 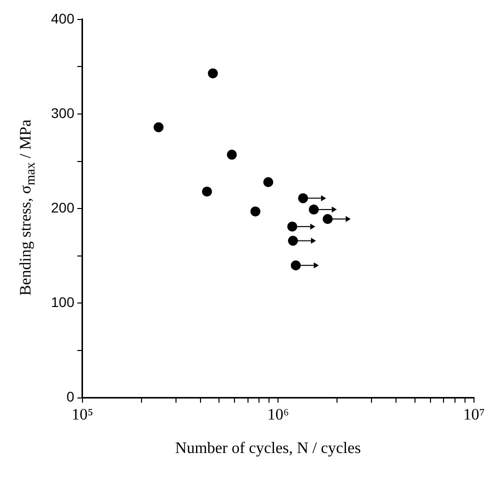 What do you see at coordinates (474, 415) in the screenshot?
I see `x-tick-label: 10⁷` at bounding box center [474, 415].